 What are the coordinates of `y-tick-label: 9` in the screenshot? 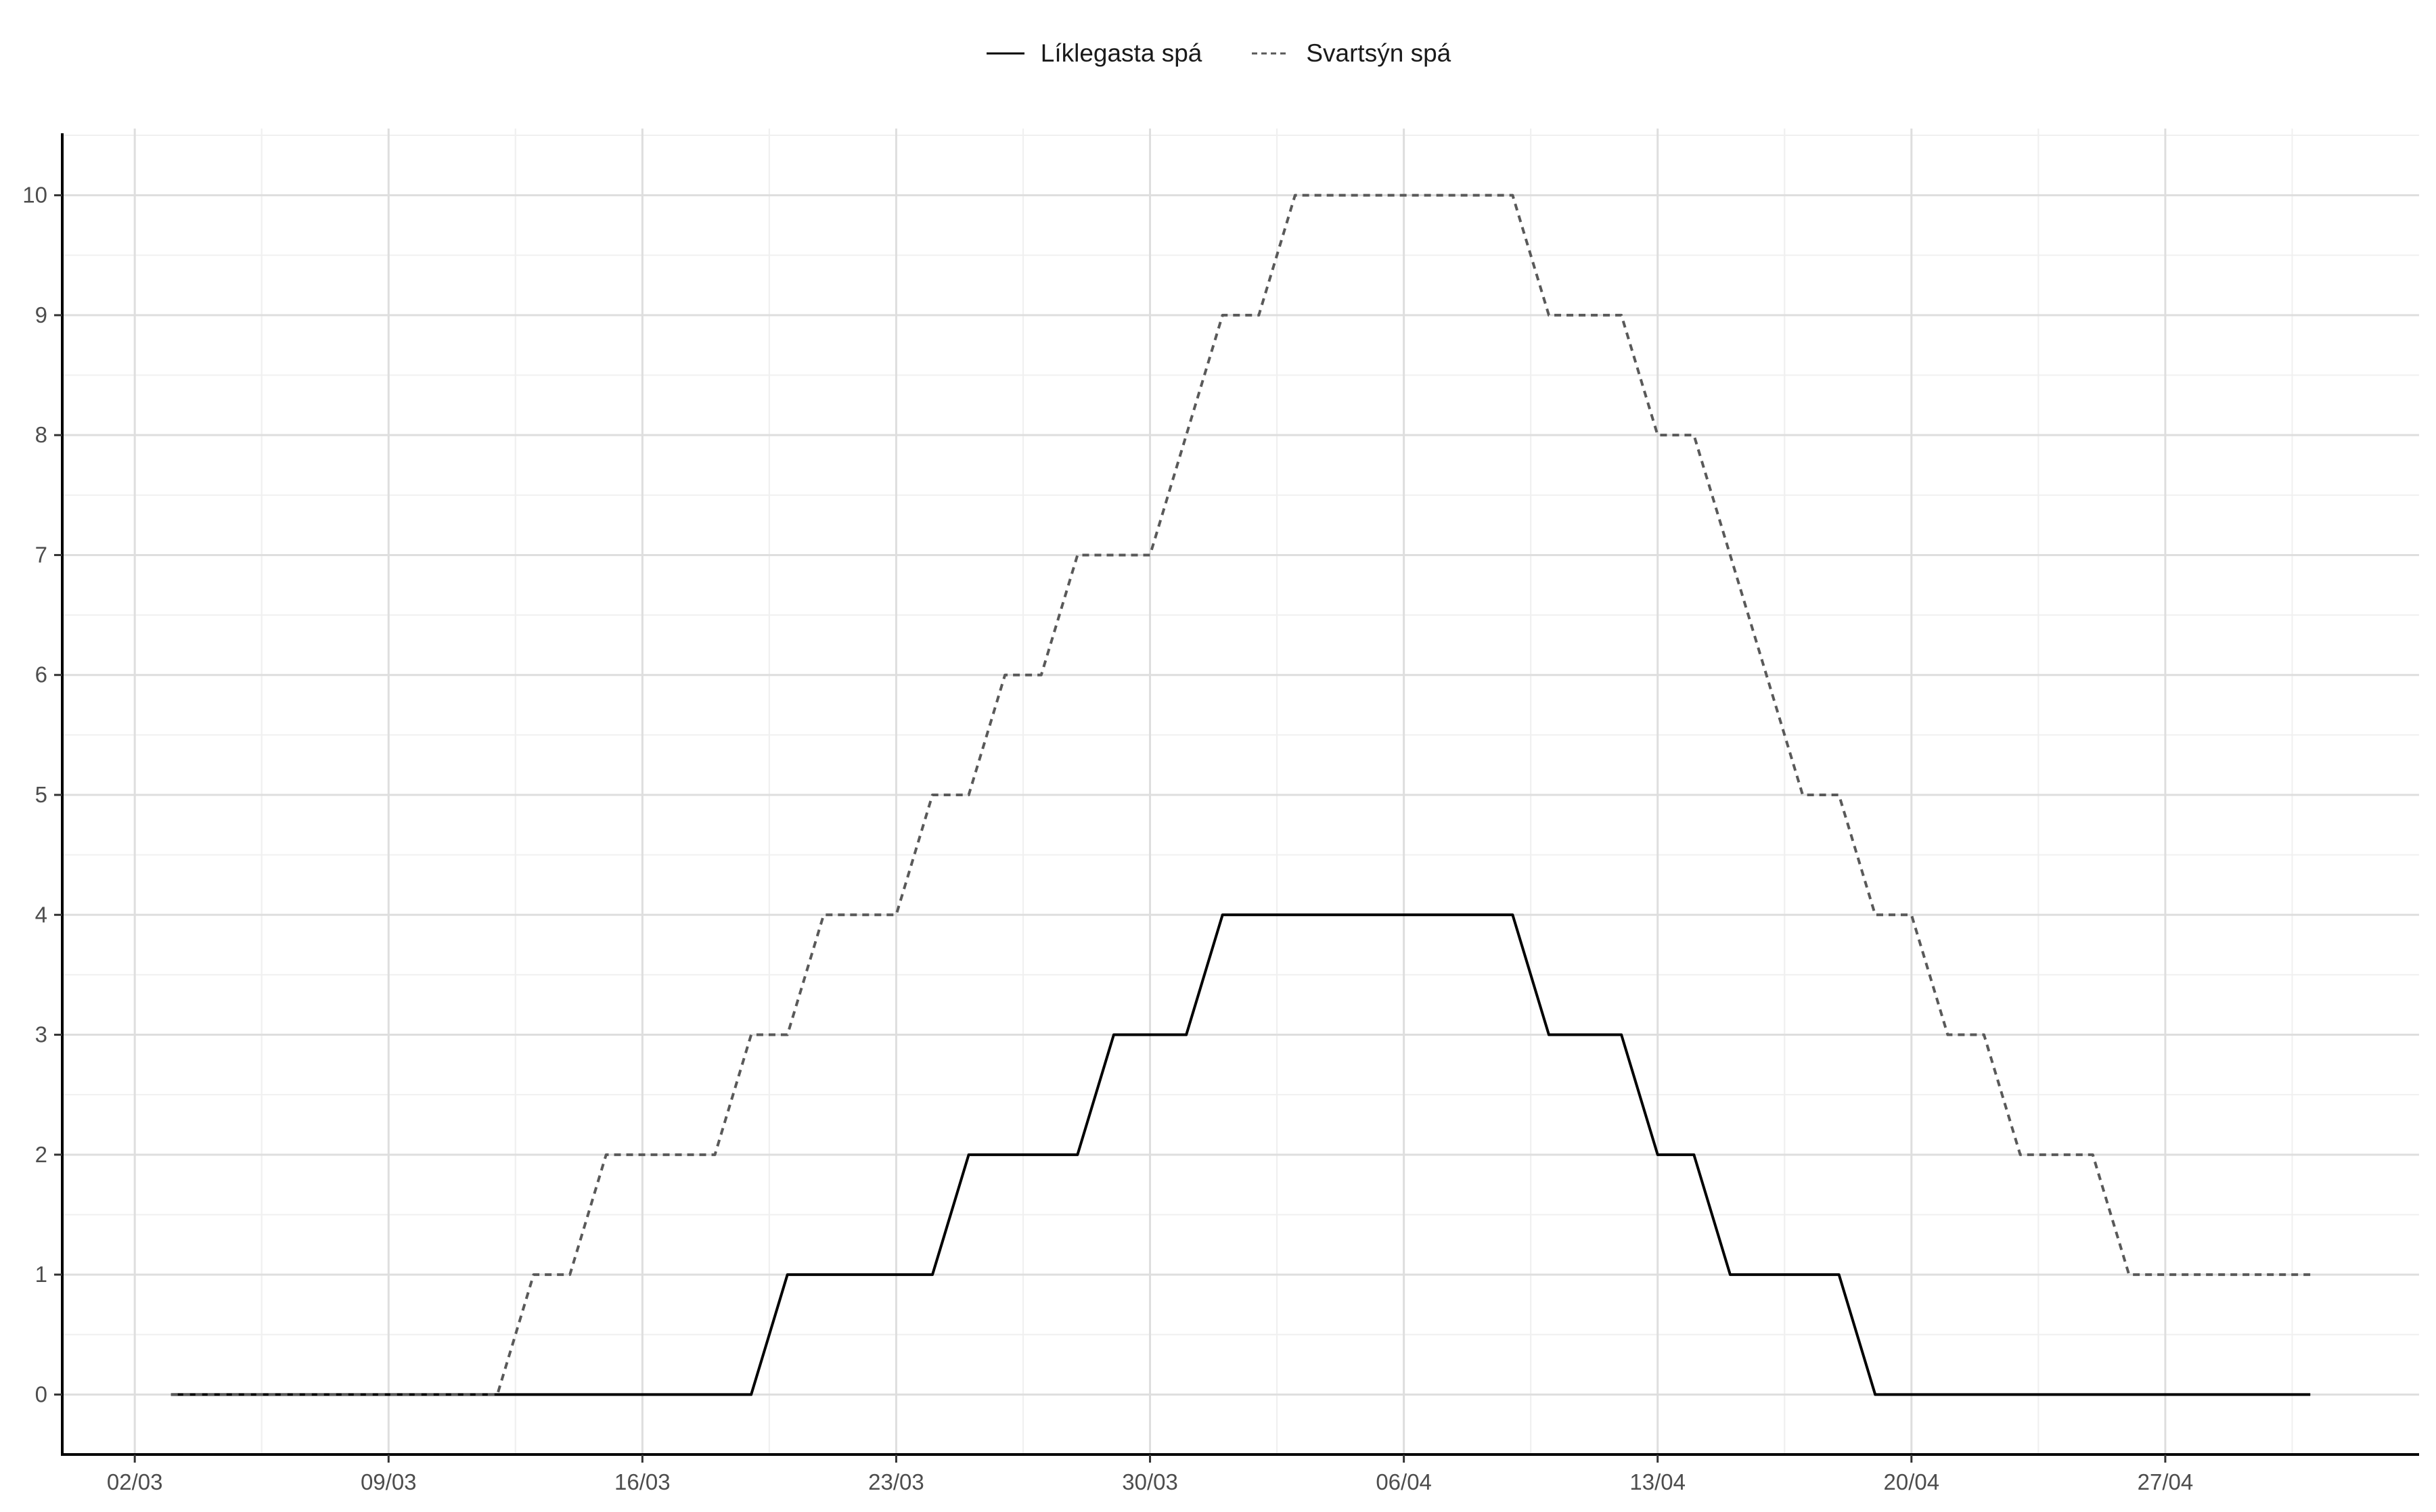 It's located at (41, 315).